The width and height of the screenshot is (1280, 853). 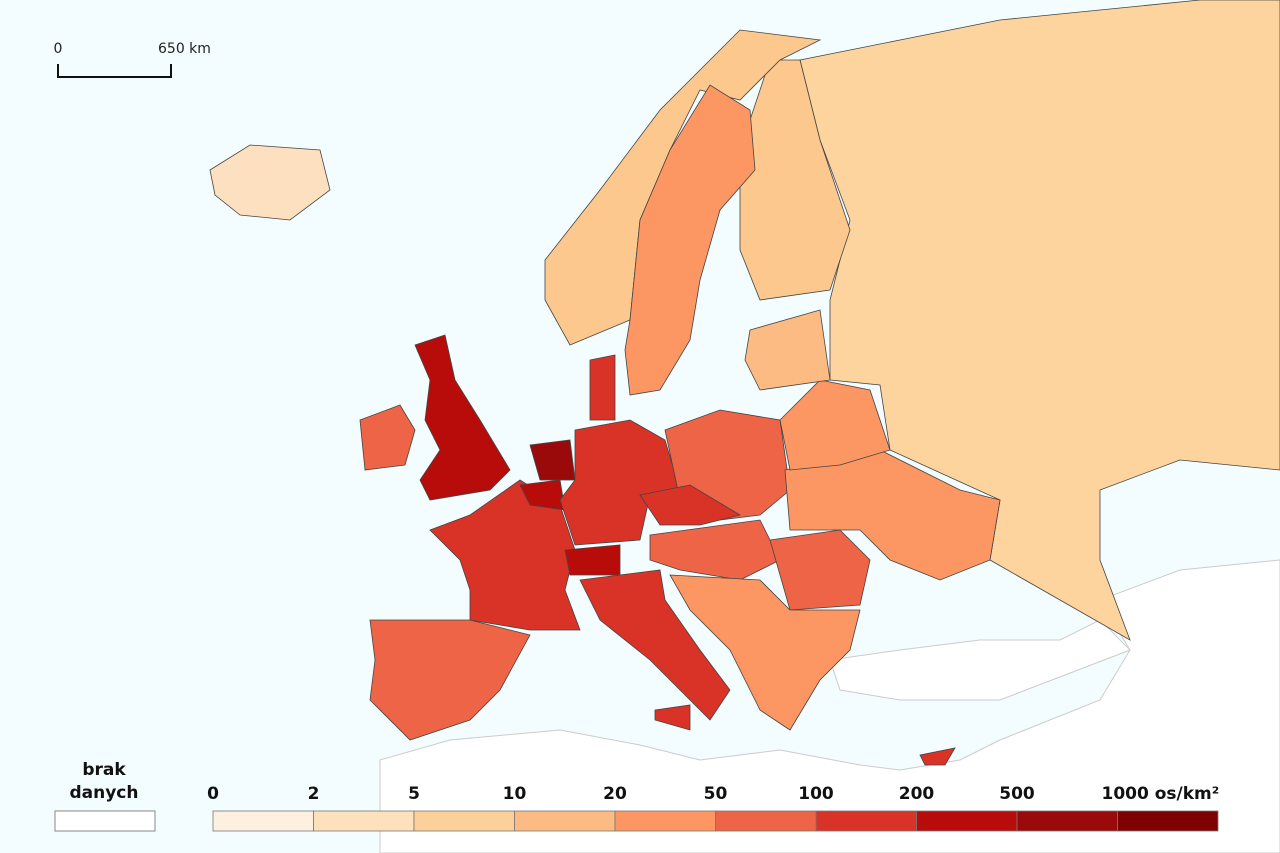 I want to click on ireland, so click(x=387, y=437).